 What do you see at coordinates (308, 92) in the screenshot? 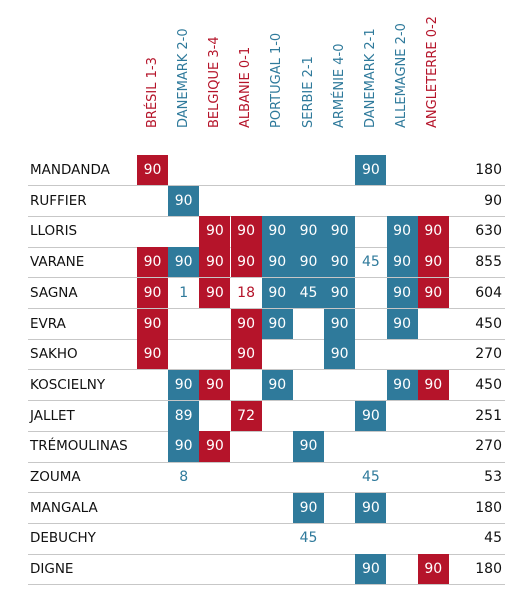
I see `column-header-label: SERBIE 2-1` at bounding box center [308, 92].